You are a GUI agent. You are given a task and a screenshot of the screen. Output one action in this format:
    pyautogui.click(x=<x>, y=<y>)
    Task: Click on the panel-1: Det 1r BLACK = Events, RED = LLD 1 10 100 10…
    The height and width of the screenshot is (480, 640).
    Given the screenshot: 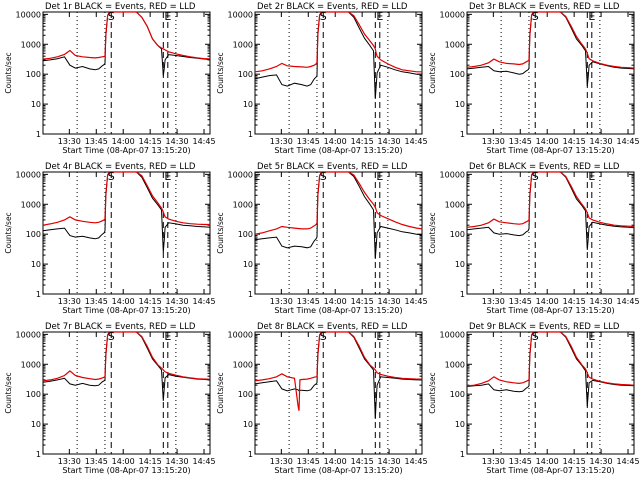 What is the action you would take?
    pyautogui.click(x=110, y=78)
    